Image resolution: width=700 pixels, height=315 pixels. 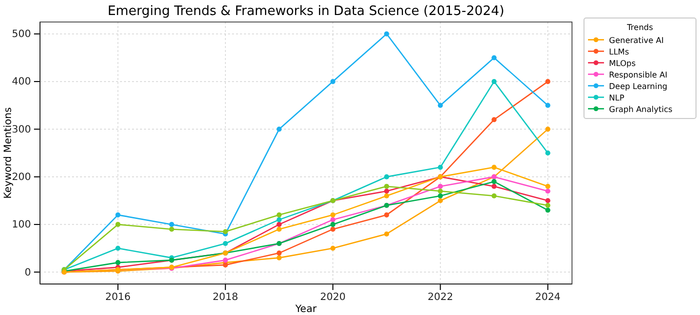 What do you see at coordinates (21, 34) in the screenshot?
I see `y-tick-label: 500` at bounding box center [21, 34].